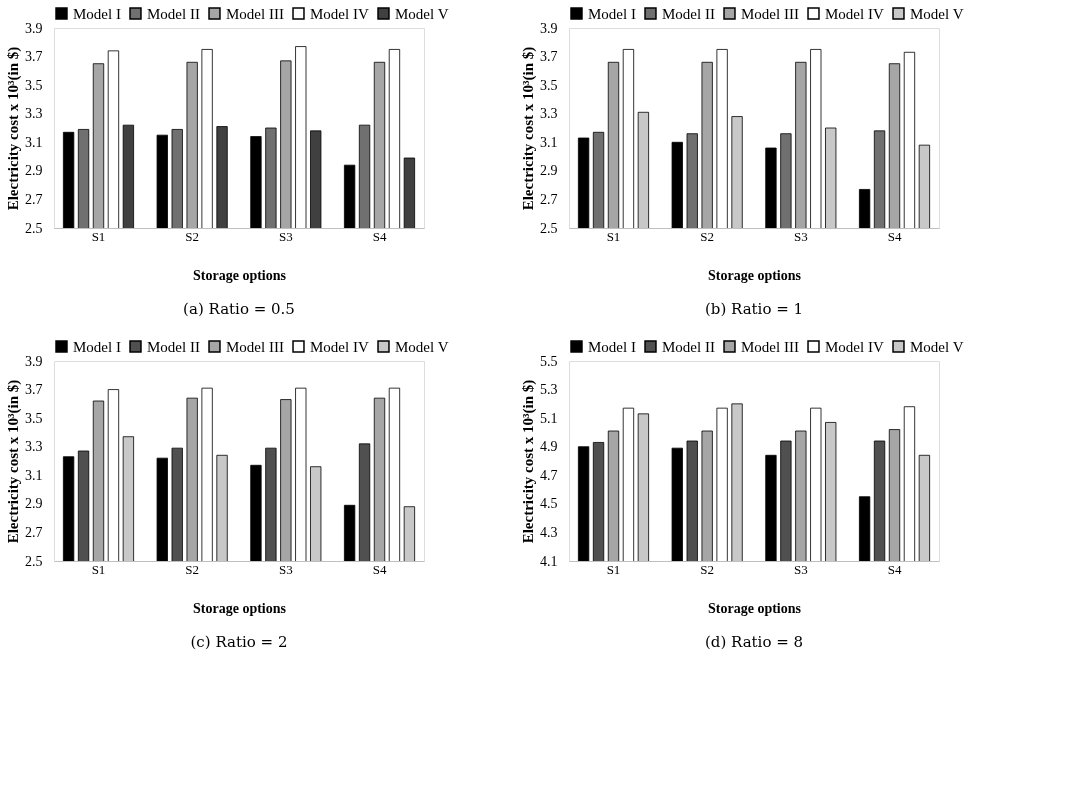  Describe the element at coordinates (549, 390) in the screenshot. I see `y-tick-label: 5.3` at that location.